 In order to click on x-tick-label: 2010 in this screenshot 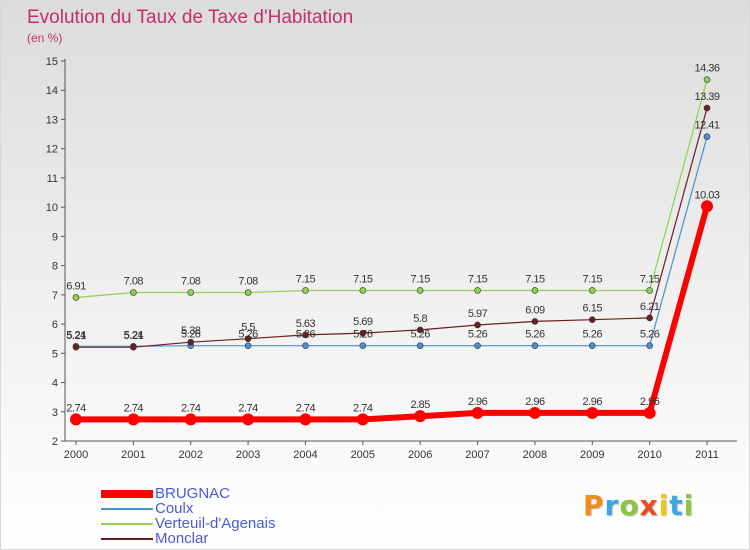, I will do `click(649, 455)`.